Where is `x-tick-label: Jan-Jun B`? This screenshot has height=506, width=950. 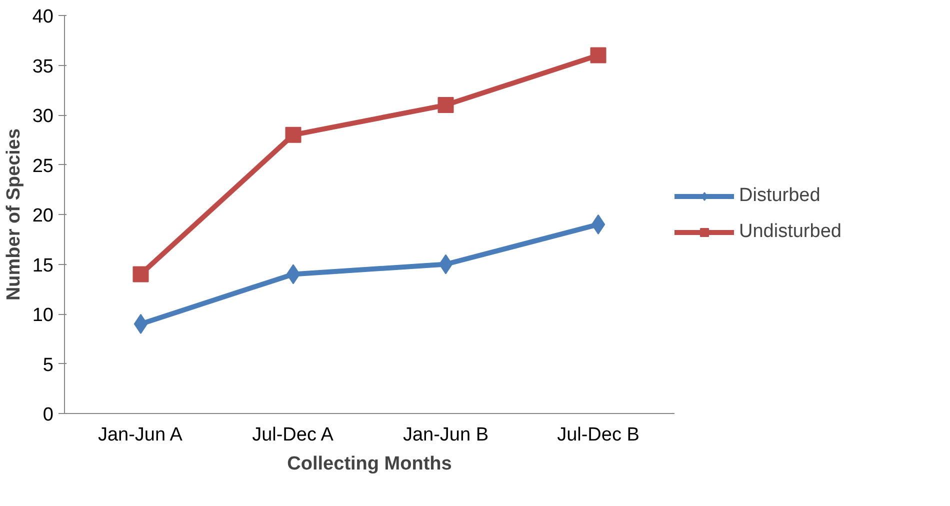 x-tick-label: Jan-Jun B is located at coordinates (445, 435).